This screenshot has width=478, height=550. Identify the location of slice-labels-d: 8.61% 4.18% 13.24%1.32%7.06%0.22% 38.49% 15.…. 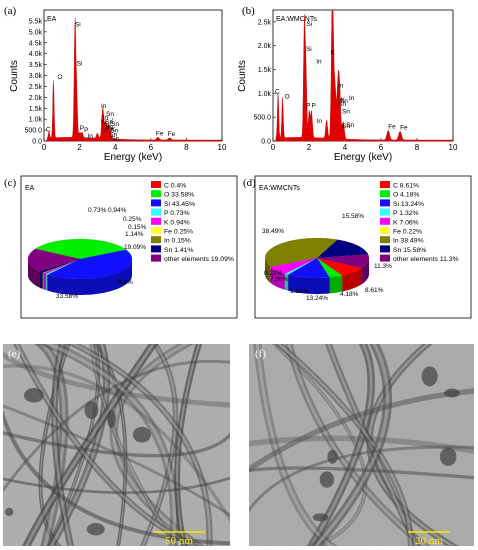
(327, 257).